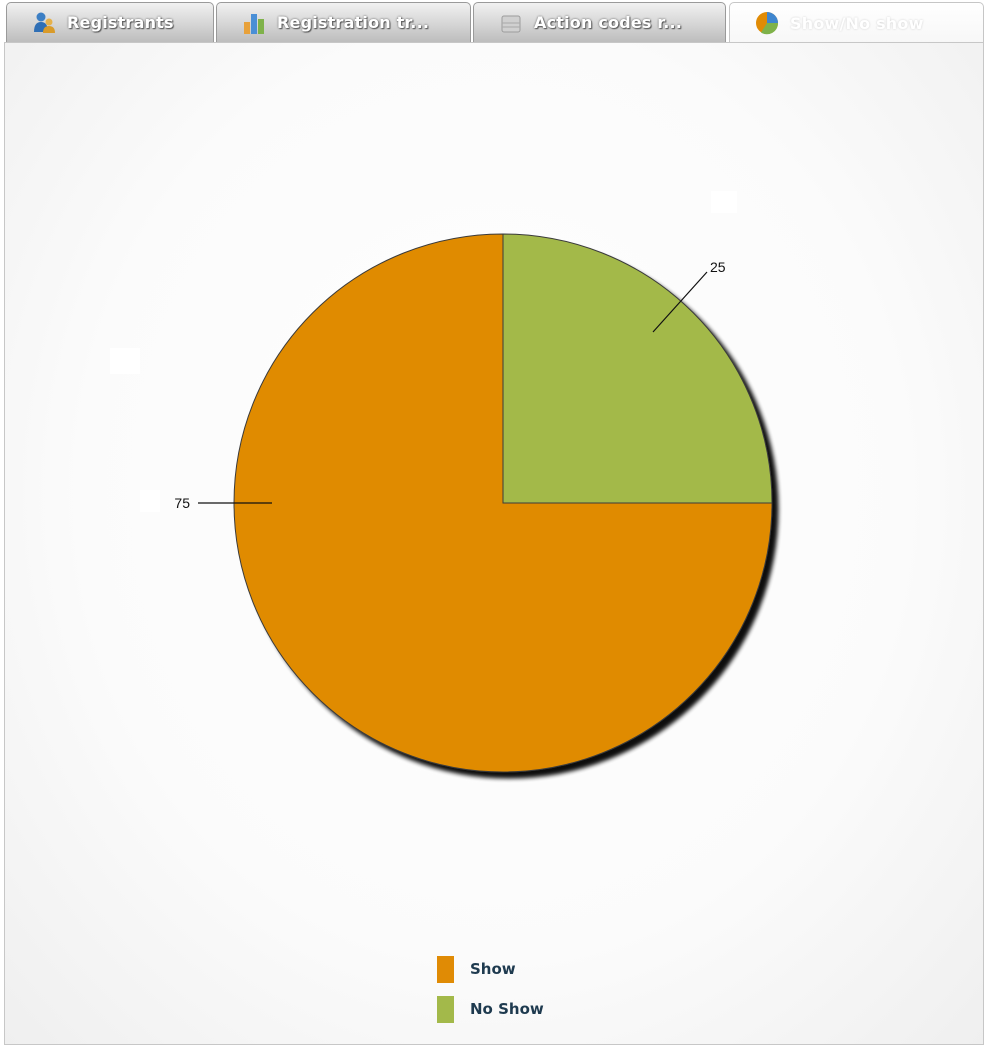 This screenshot has width=987, height=1048. What do you see at coordinates (493, 969) in the screenshot?
I see `legend-label: Show` at bounding box center [493, 969].